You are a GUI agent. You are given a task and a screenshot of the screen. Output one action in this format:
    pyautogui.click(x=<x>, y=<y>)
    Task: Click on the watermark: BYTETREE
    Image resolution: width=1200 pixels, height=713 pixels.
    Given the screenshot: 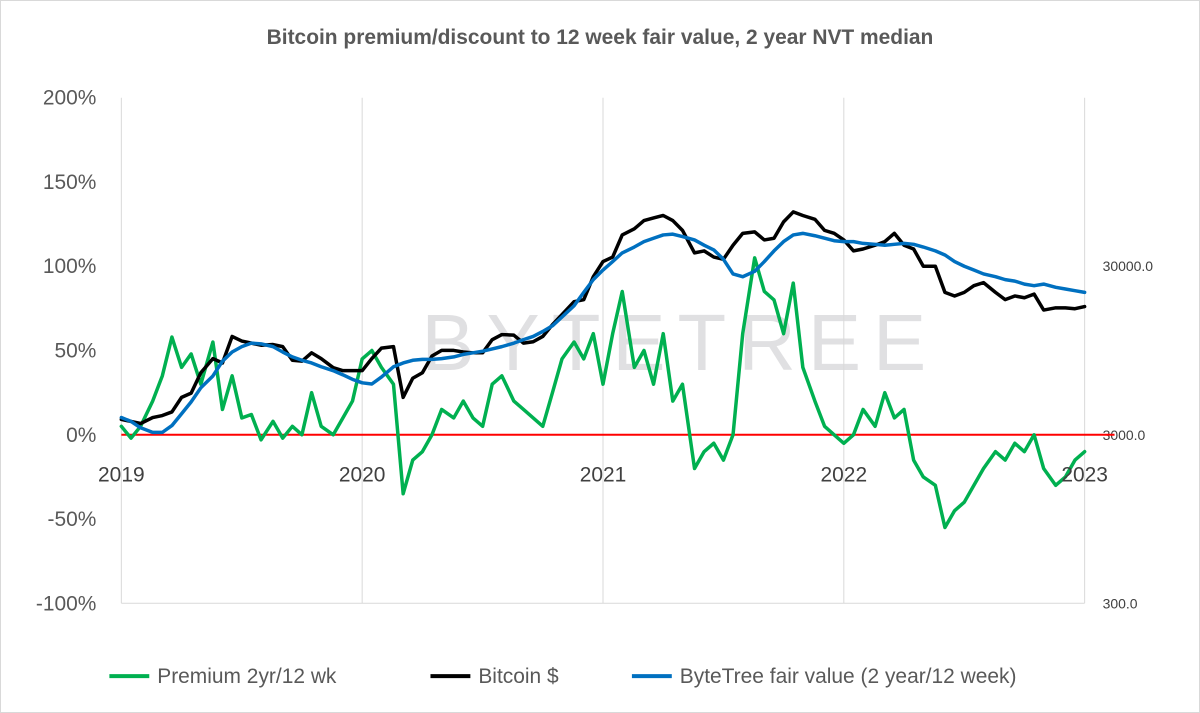 What is the action you would take?
    pyautogui.click(x=679, y=342)
    